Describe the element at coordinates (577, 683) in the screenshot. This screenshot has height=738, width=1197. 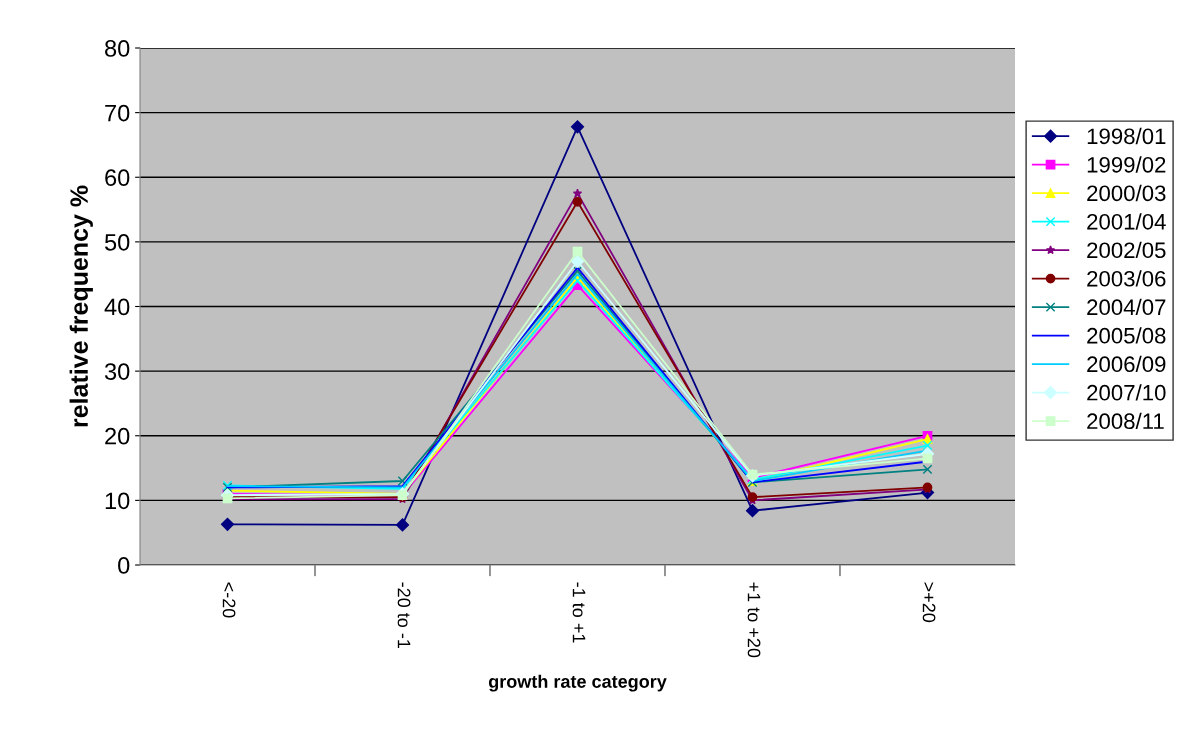
I see `x-axis-title: growth rate category` at that location.